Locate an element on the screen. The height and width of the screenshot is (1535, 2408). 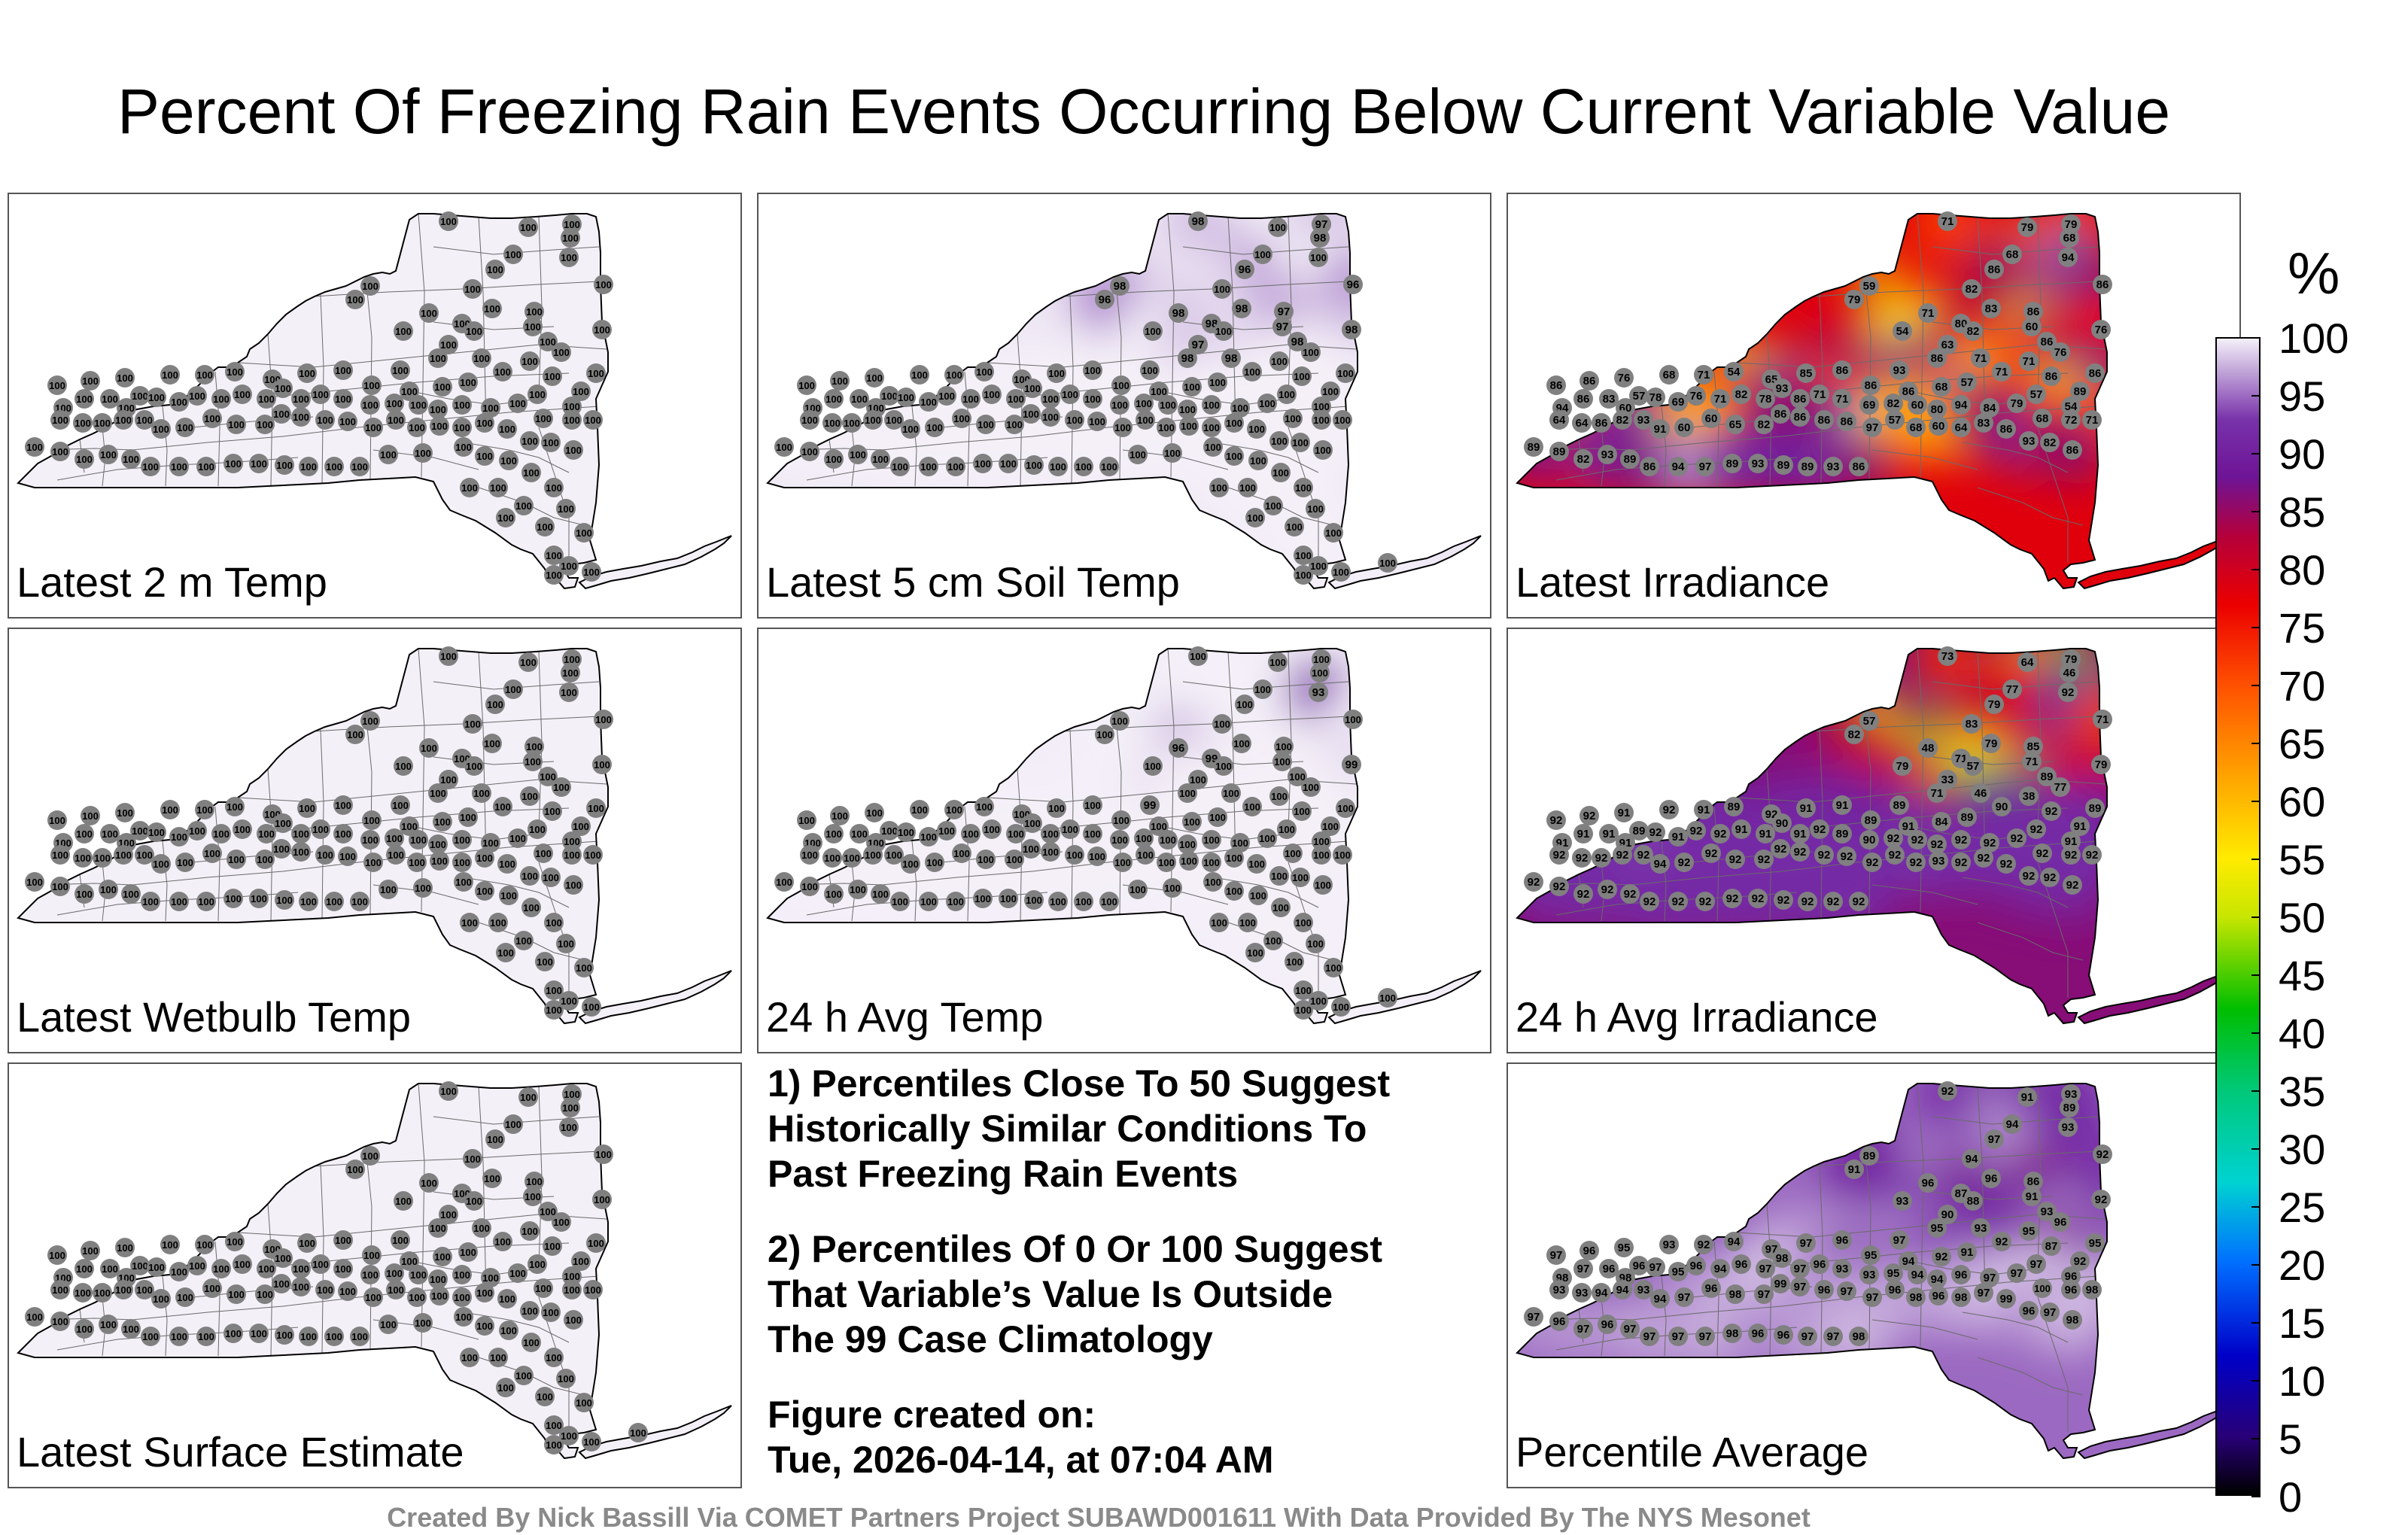
colorbar-tick-label: 20 is located at coordinates (2302, 1265).